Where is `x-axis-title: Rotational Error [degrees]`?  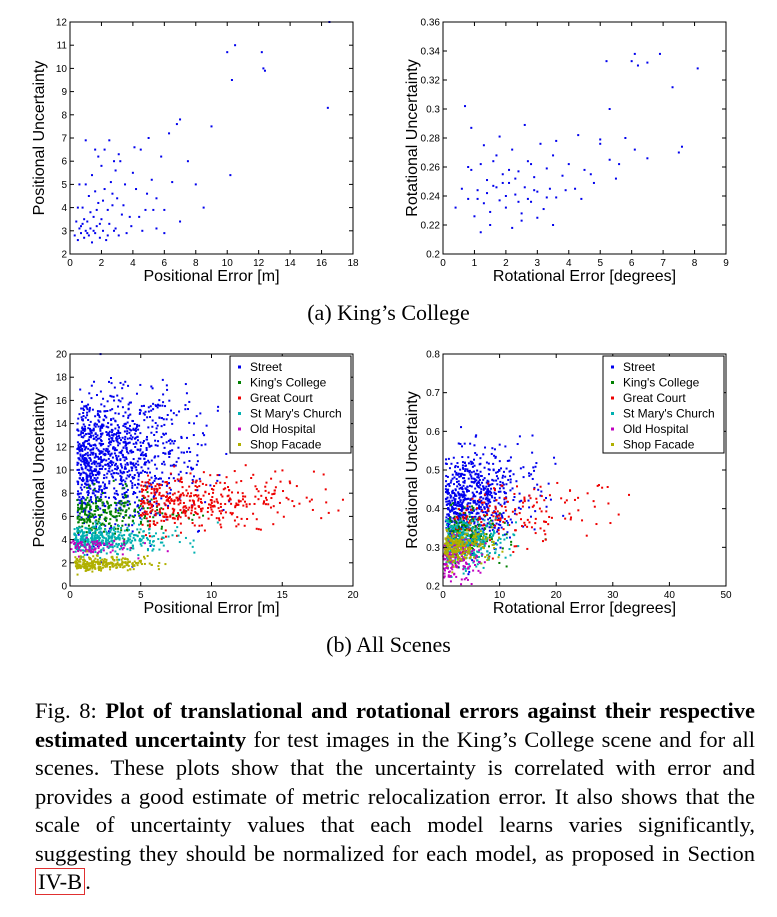 x-axis-title: Rotational Error [degrees] is located at coordinates (584, 608).